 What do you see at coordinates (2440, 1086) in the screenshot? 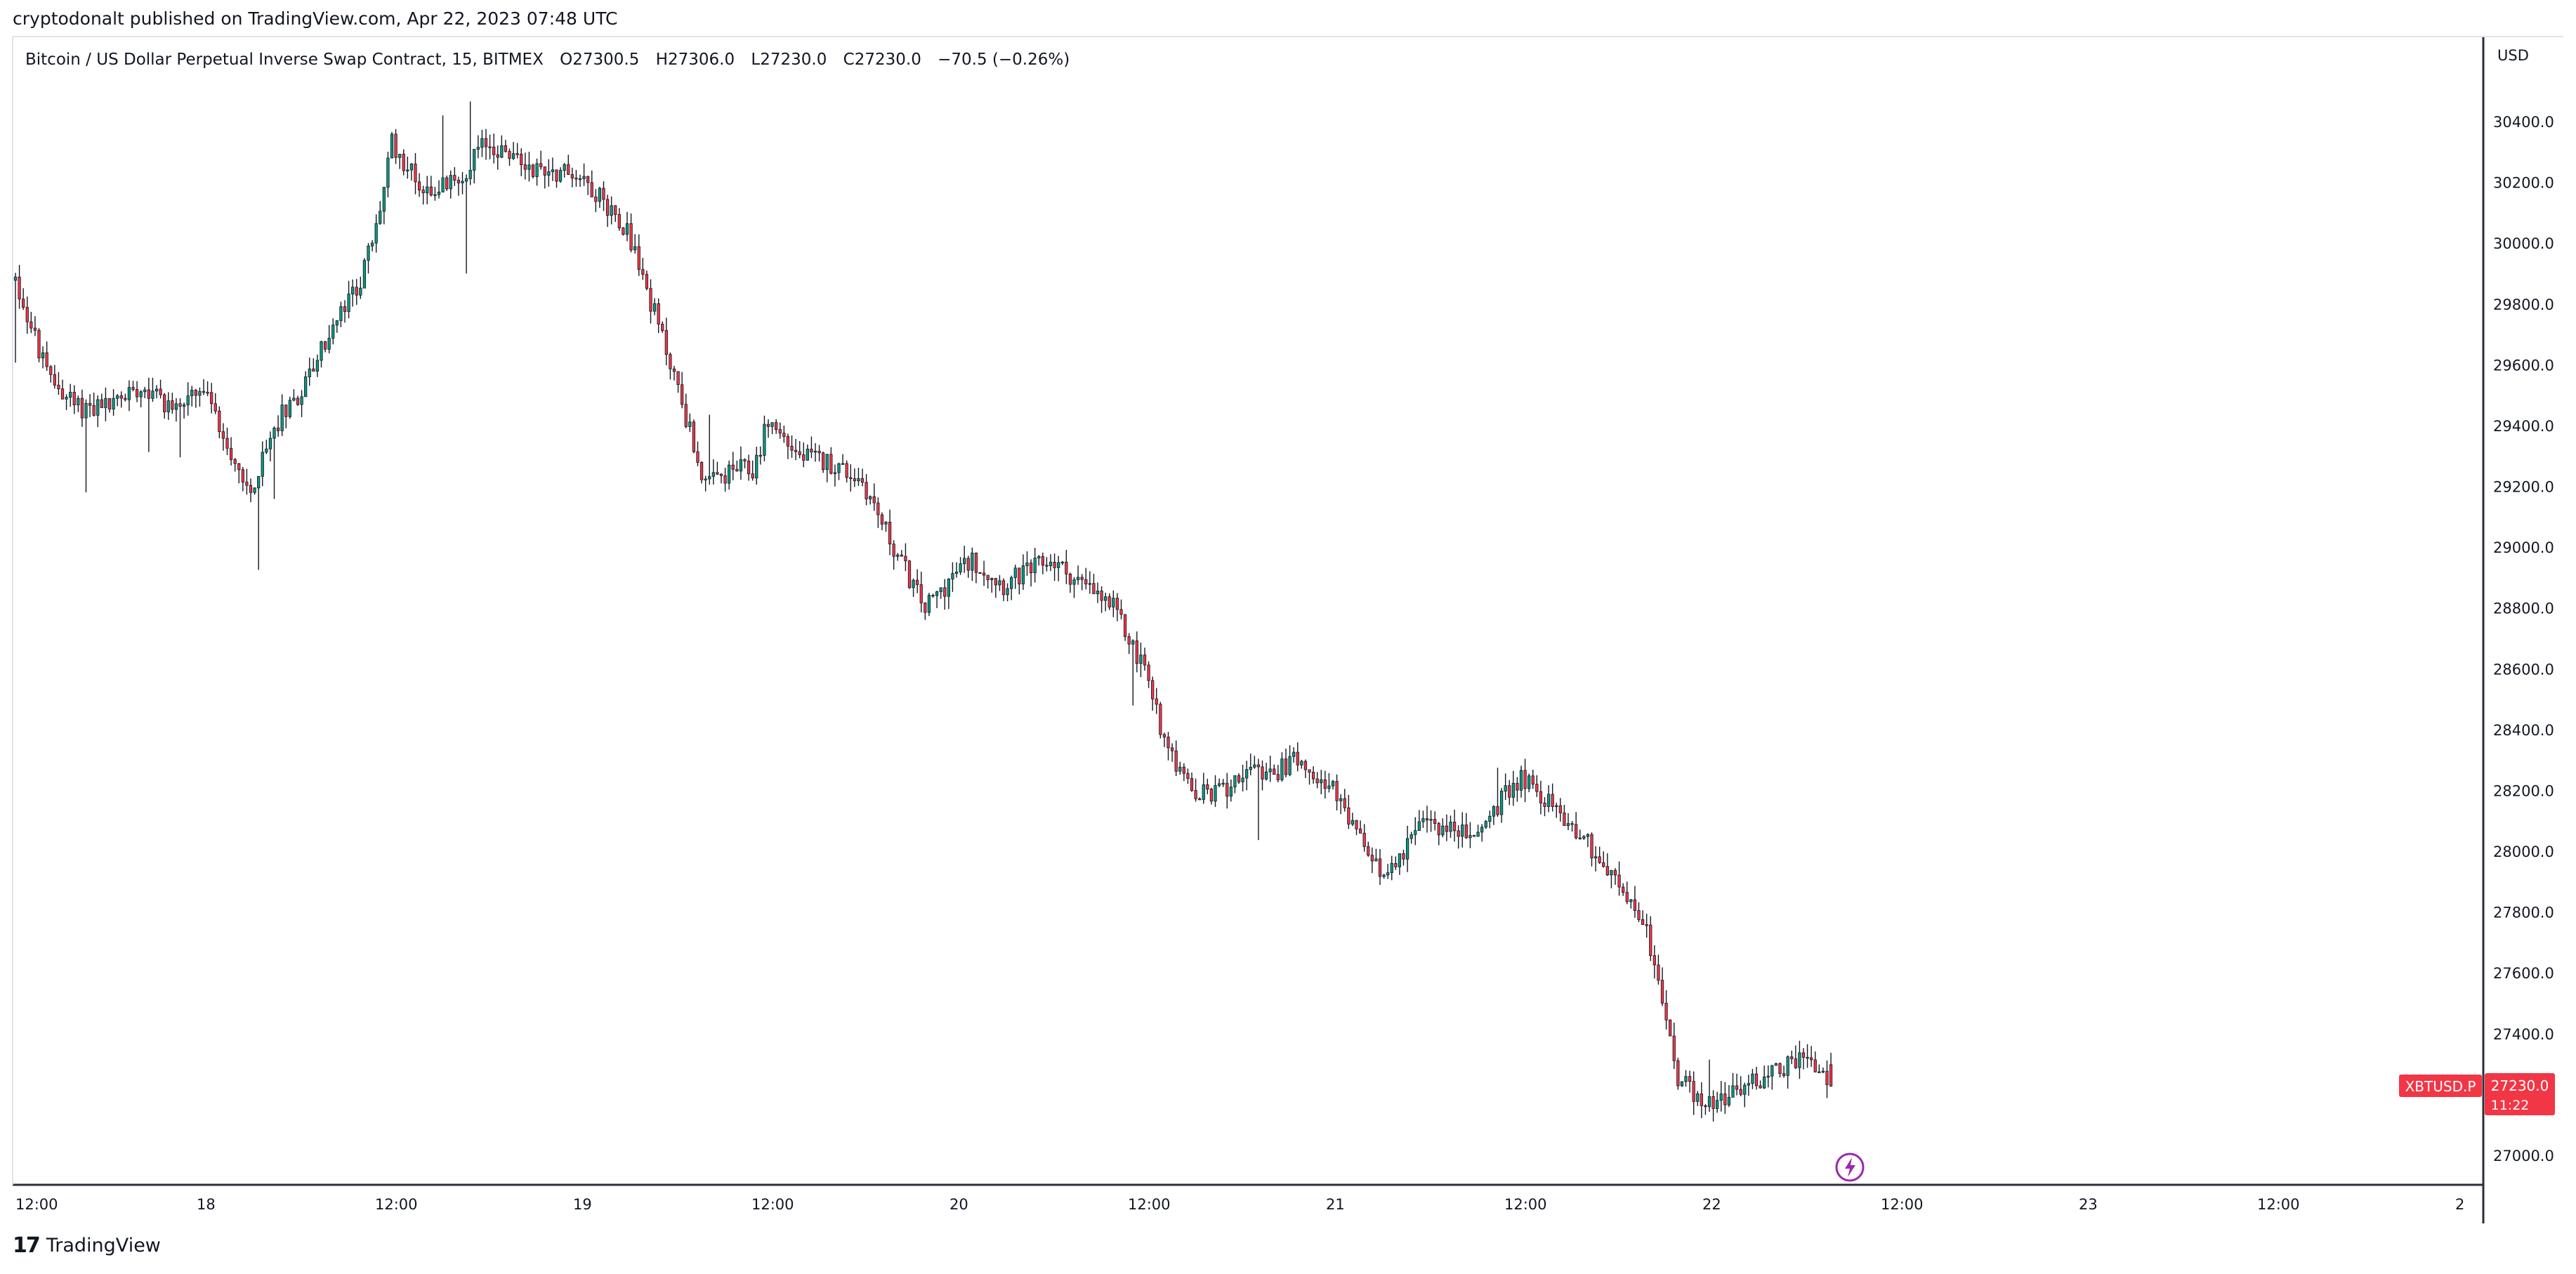
I see `symbol-price-label-bg` at bounding box center [2440, 1086].